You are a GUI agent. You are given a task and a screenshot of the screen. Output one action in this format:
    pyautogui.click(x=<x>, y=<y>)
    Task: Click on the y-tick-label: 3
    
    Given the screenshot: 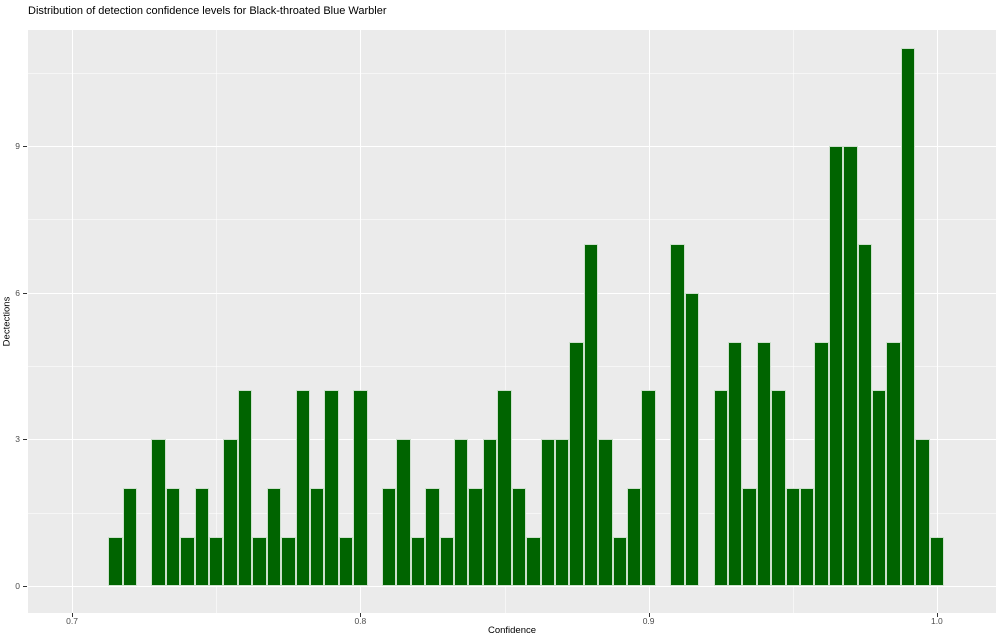 What is the action you would take?
    pyautogui.click(x=17, y=439)
    